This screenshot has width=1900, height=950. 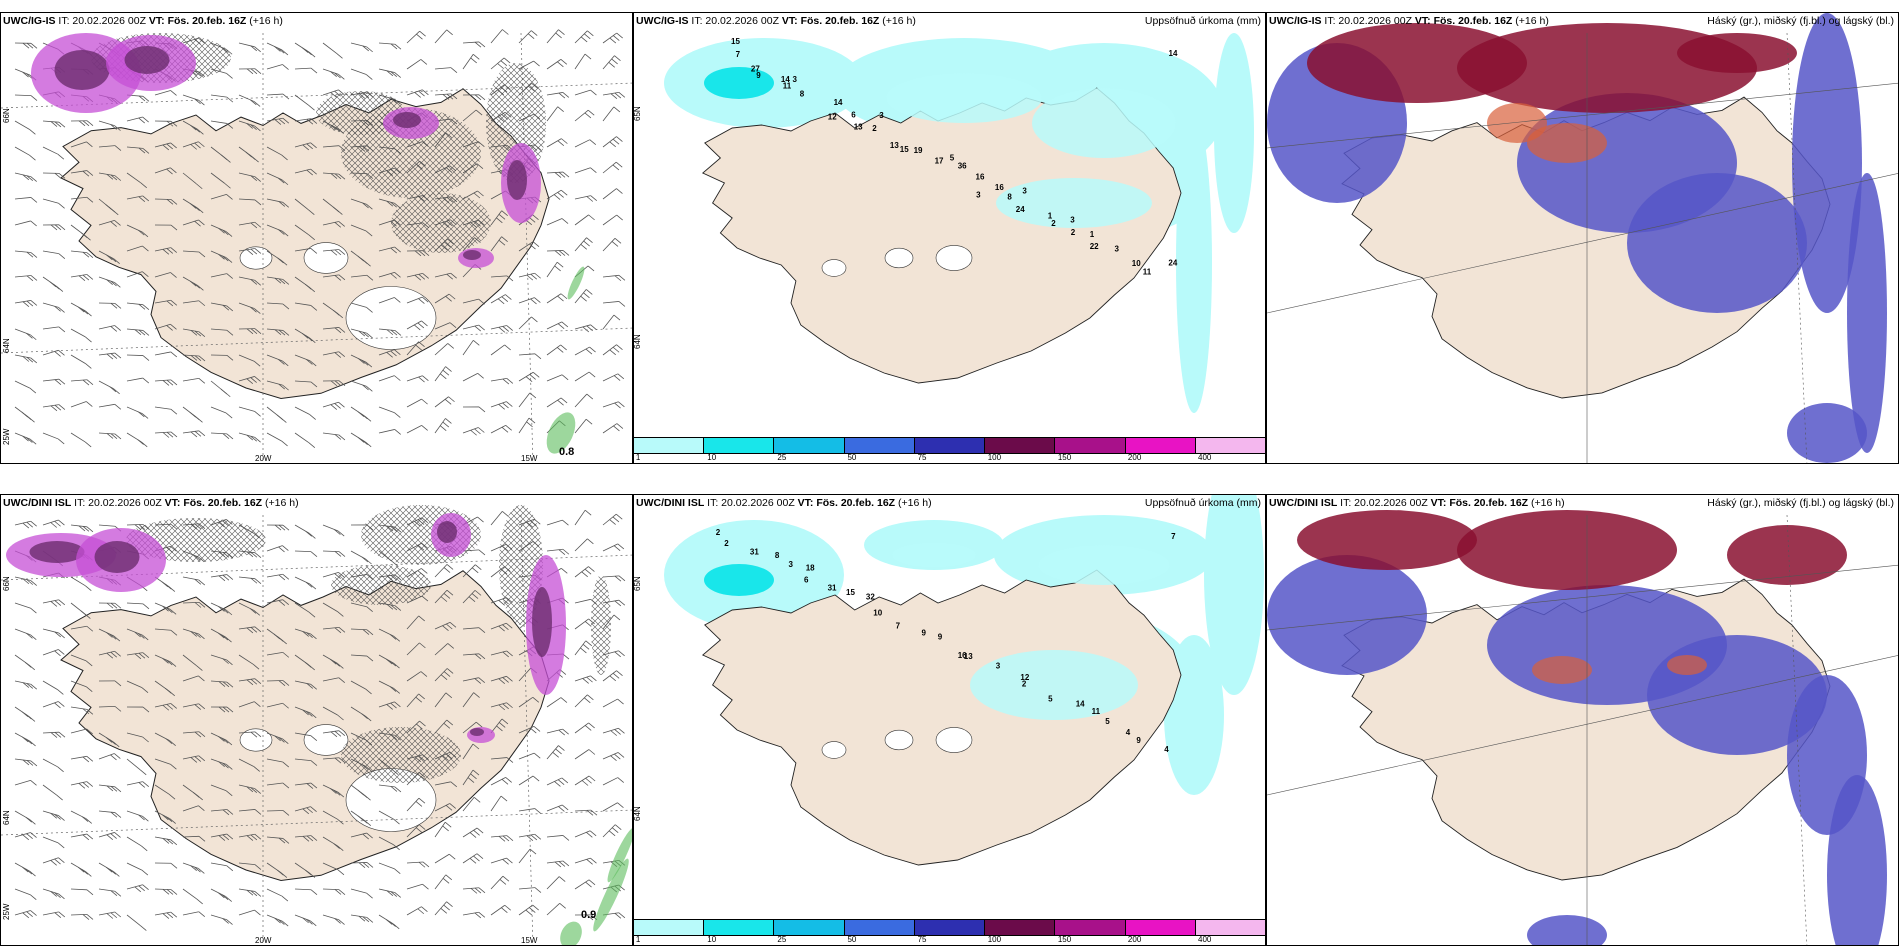 What do you see at coordinates (954, 258) in the screenshot?
I see `glacier-patch` at bounding box center [954, 258].